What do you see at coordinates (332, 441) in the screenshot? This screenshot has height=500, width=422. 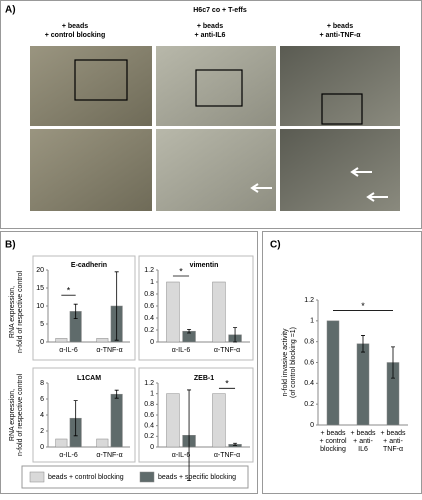 I see `x-tick-label: + control` at bounding box center [332, 441].